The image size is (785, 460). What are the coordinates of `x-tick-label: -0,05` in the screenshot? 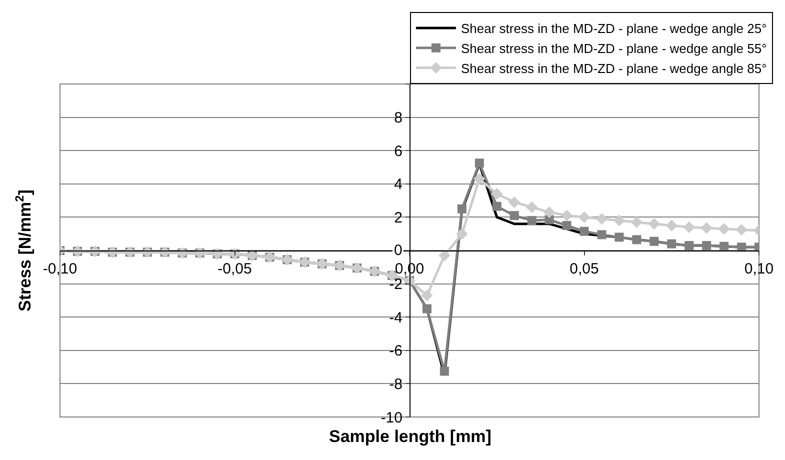 It's located at (235, 269).